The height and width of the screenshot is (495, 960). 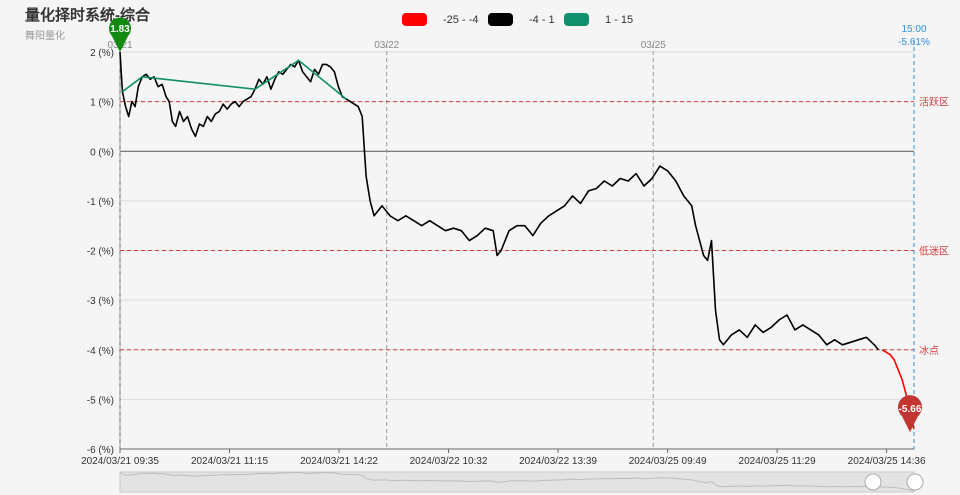 What do you see at coordinates (576, 19) in the screenshot?
I see `green-swatch` at bounding box center [576, 19].